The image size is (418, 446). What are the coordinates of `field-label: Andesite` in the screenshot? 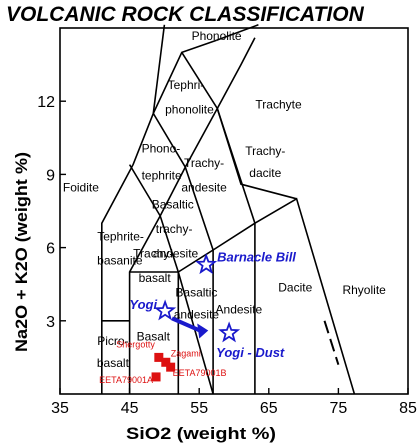 It's located at (239, 309).